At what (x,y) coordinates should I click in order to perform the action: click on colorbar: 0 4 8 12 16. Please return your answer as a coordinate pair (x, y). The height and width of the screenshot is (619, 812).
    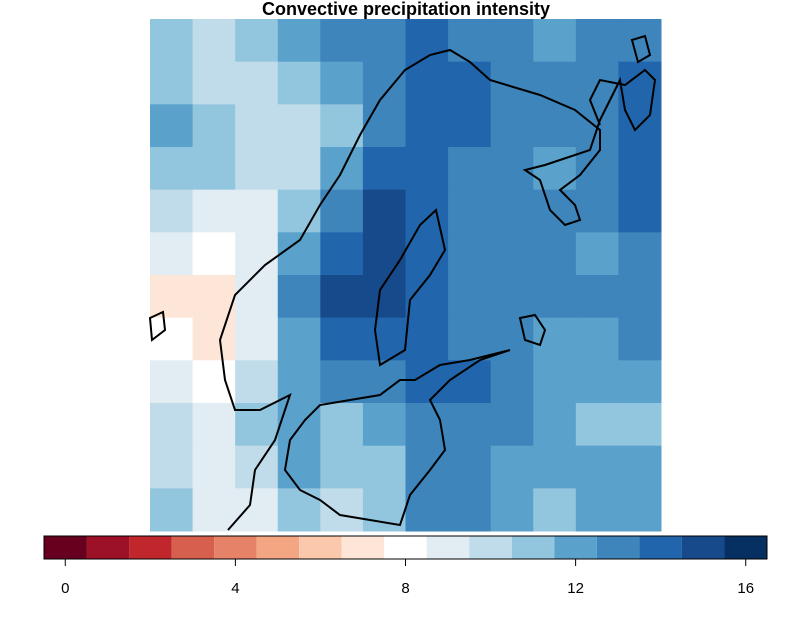
    Looking at the image, I should click on (405, 566).